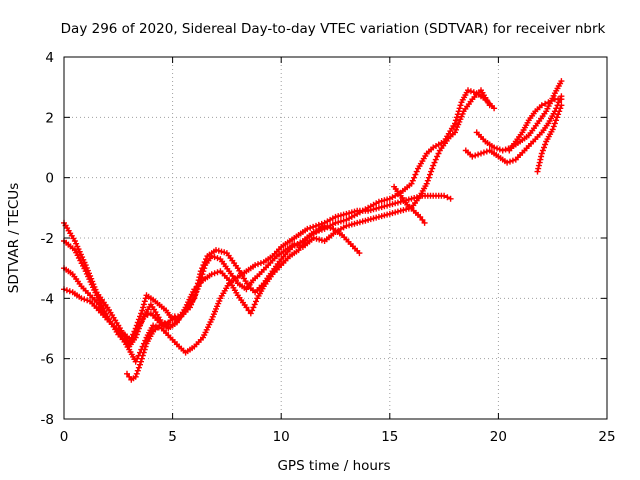 The image size is (640, 480). What do you see at coordinates (47, 360) in the screenshot?
I see `y-tick-label: -6` at bounding box center [47, 360].